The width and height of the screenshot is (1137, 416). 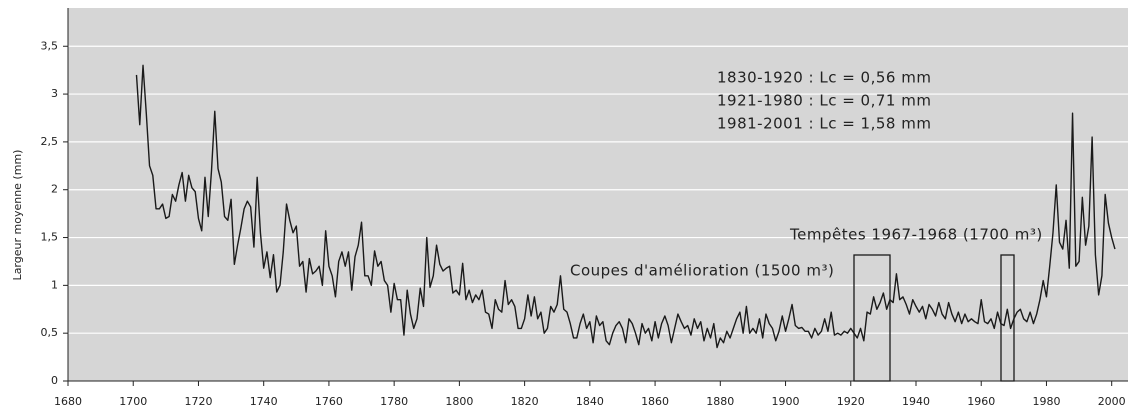 What do you see at coordinates (1112, 401) in the screenshot?
I see `x-tick-label: 2000` at bounding box center [1112, 401].